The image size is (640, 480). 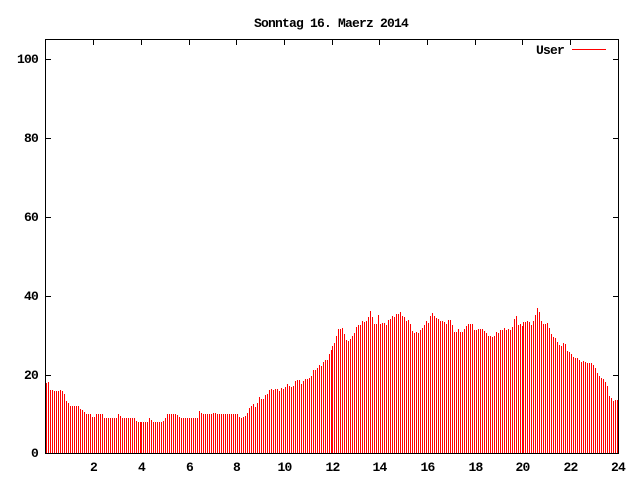 I want to click on svg-text: Sonntag 16. Maerz 2014, so click(x=331, y=23).